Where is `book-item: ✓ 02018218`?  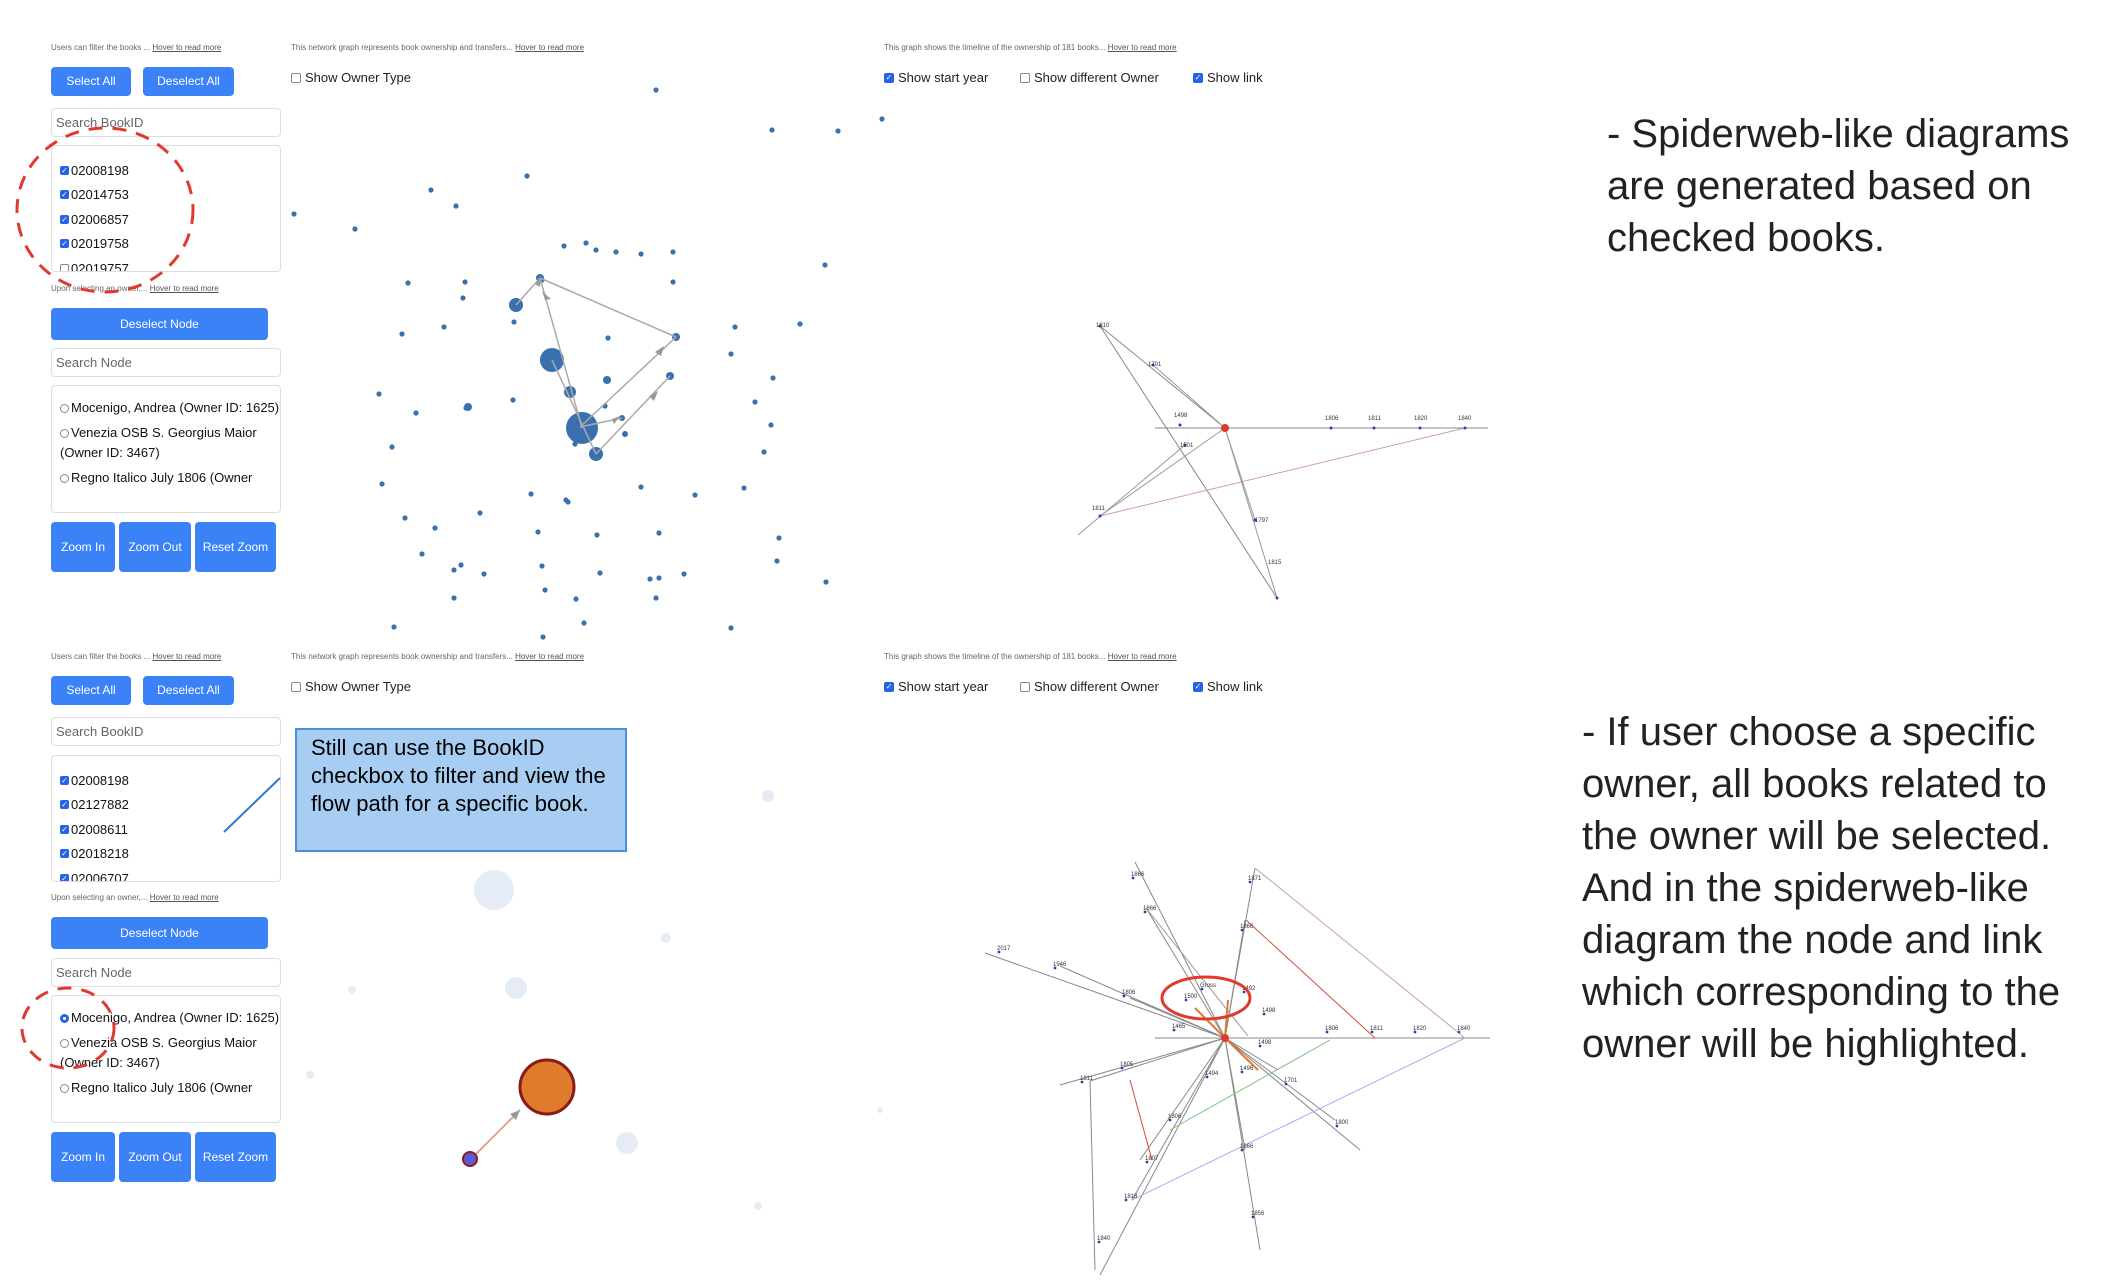 book-item: ✓ 02018218 is located at coordinates (94, 854).